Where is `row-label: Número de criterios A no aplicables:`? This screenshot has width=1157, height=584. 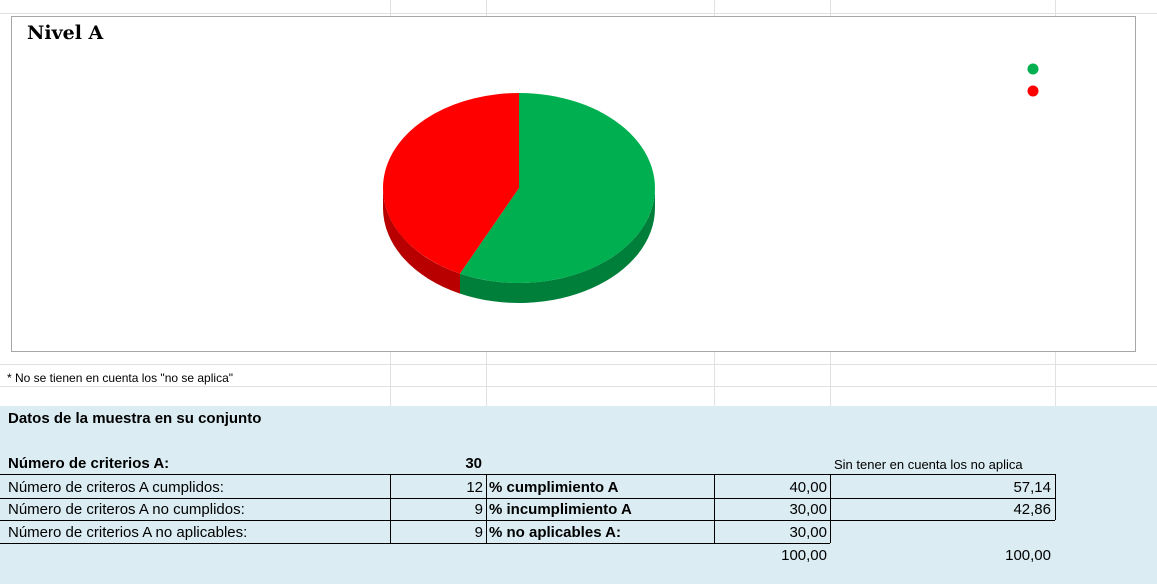 row-label: Número de criterios A no aplicables: is located at coordinates (128, 532).